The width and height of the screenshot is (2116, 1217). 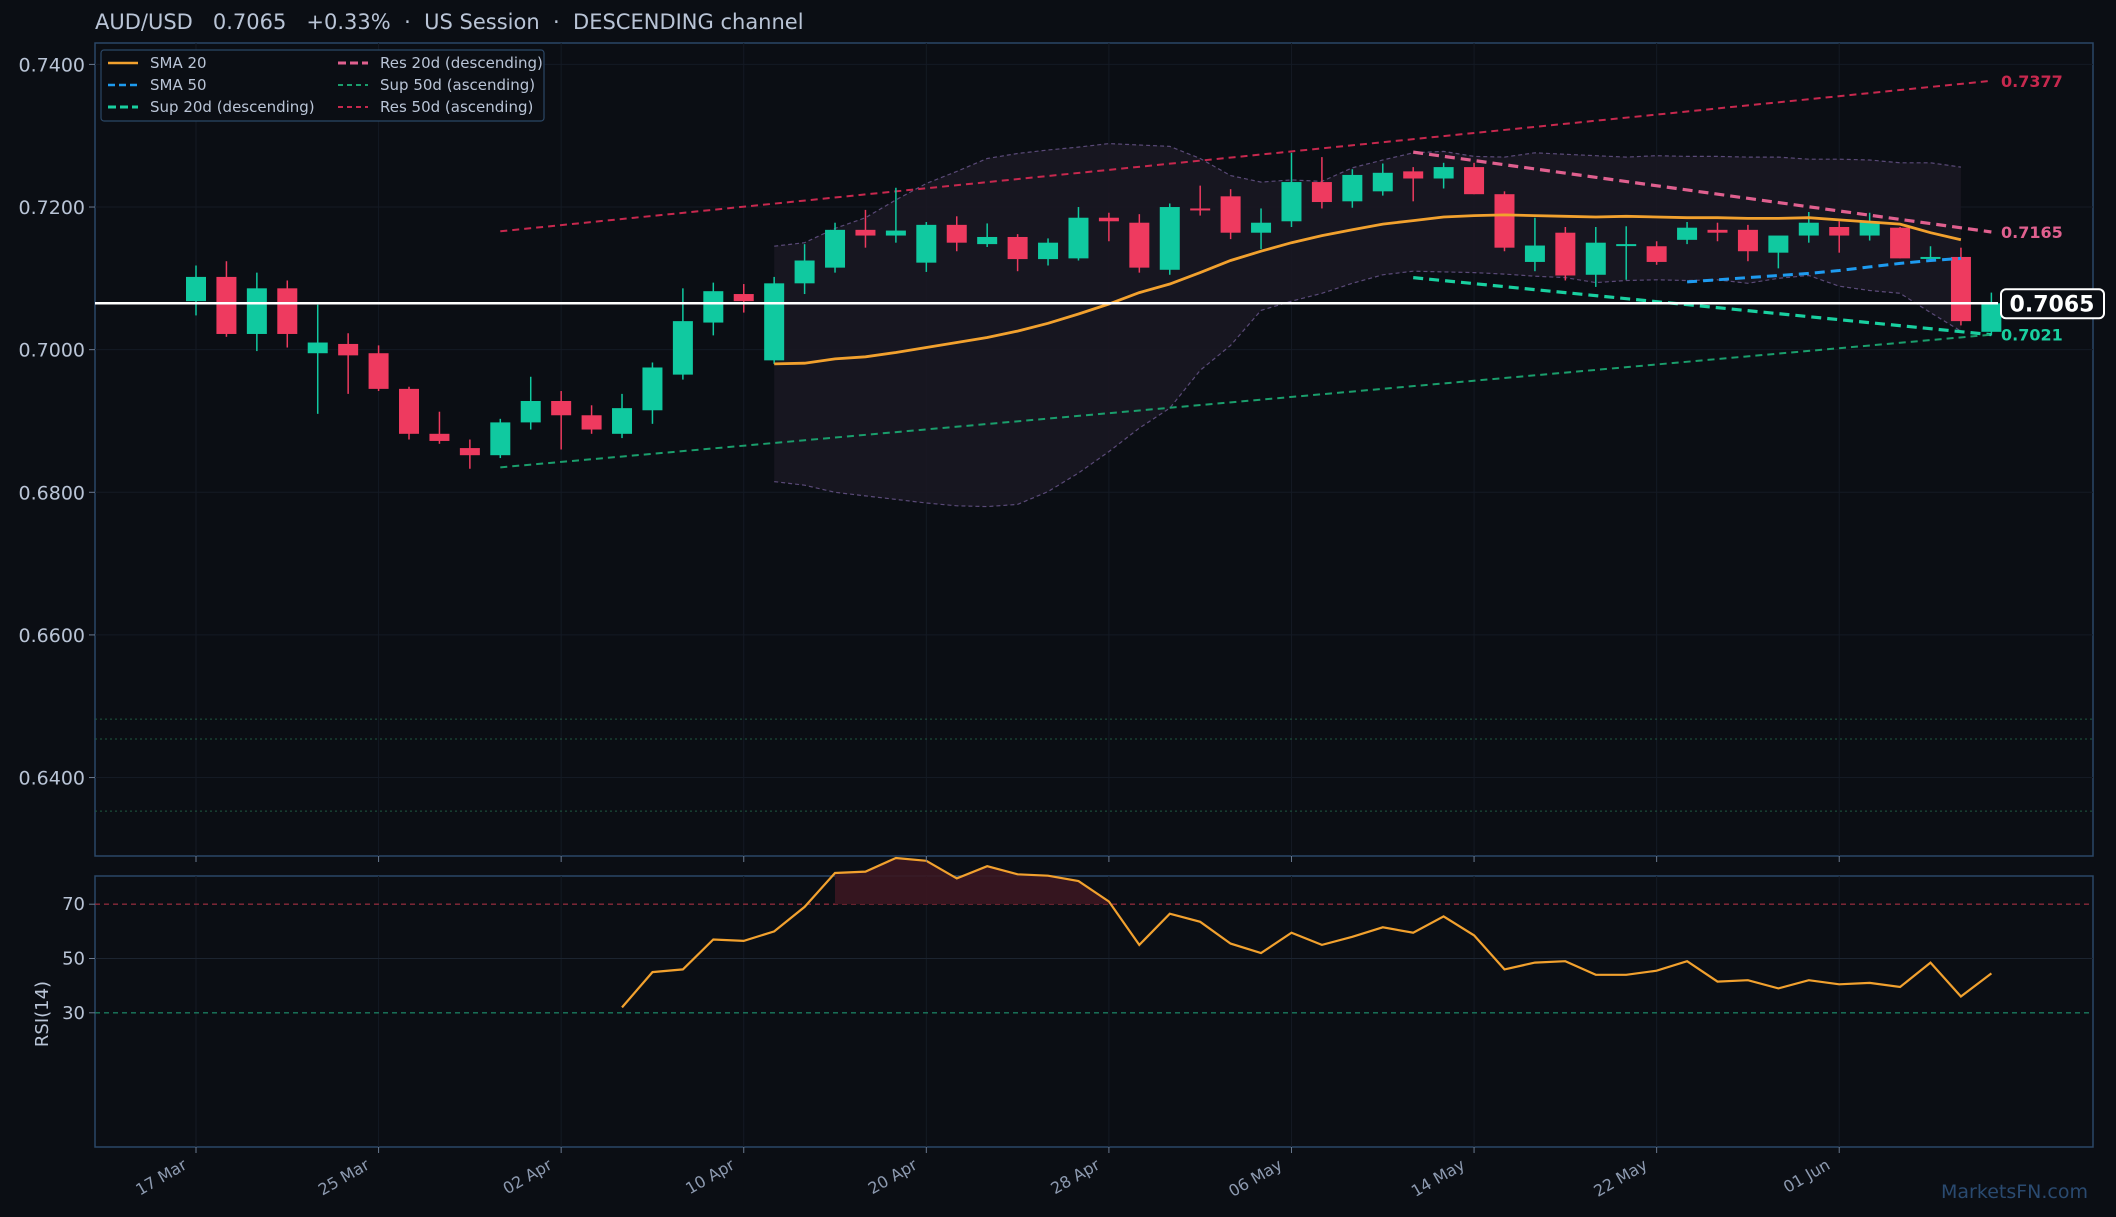 What do you see at coordinates (52, 636) in the screenshot?
I see `price-tick-label: 0.6600` at bounding box center [52, 636].